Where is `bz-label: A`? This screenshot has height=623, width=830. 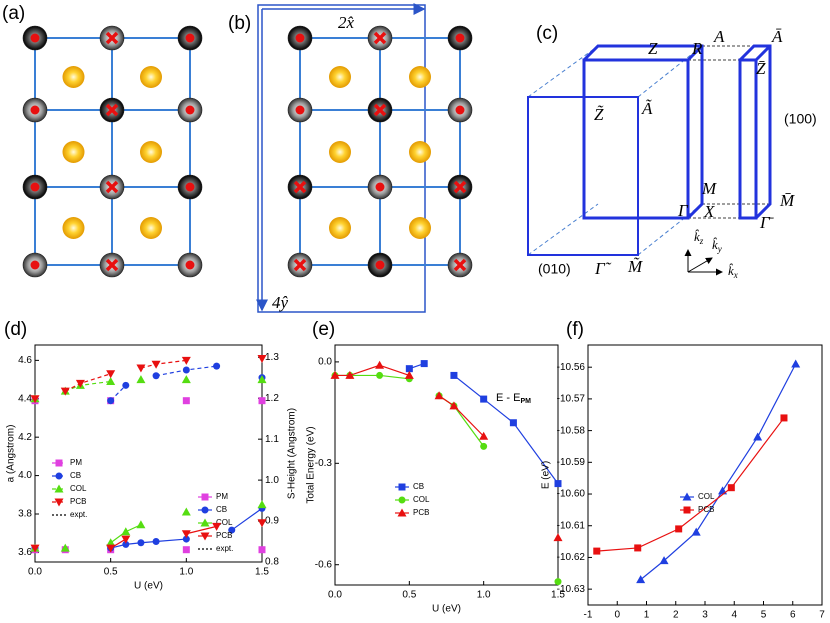
bz-label: A is located at coordinates (719, 36).